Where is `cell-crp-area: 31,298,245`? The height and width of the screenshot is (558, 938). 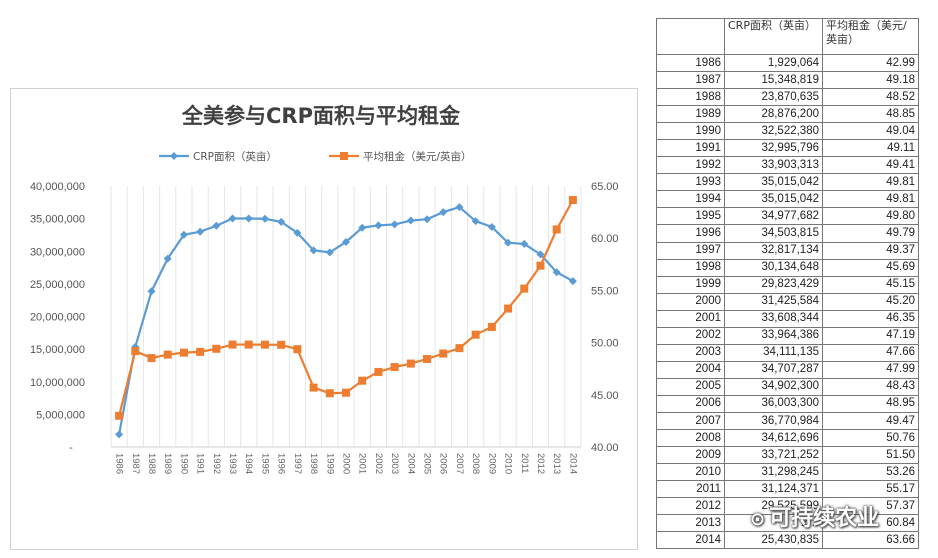
cell-crp-area: 31,298,245 is located at coordinates (773, 472).